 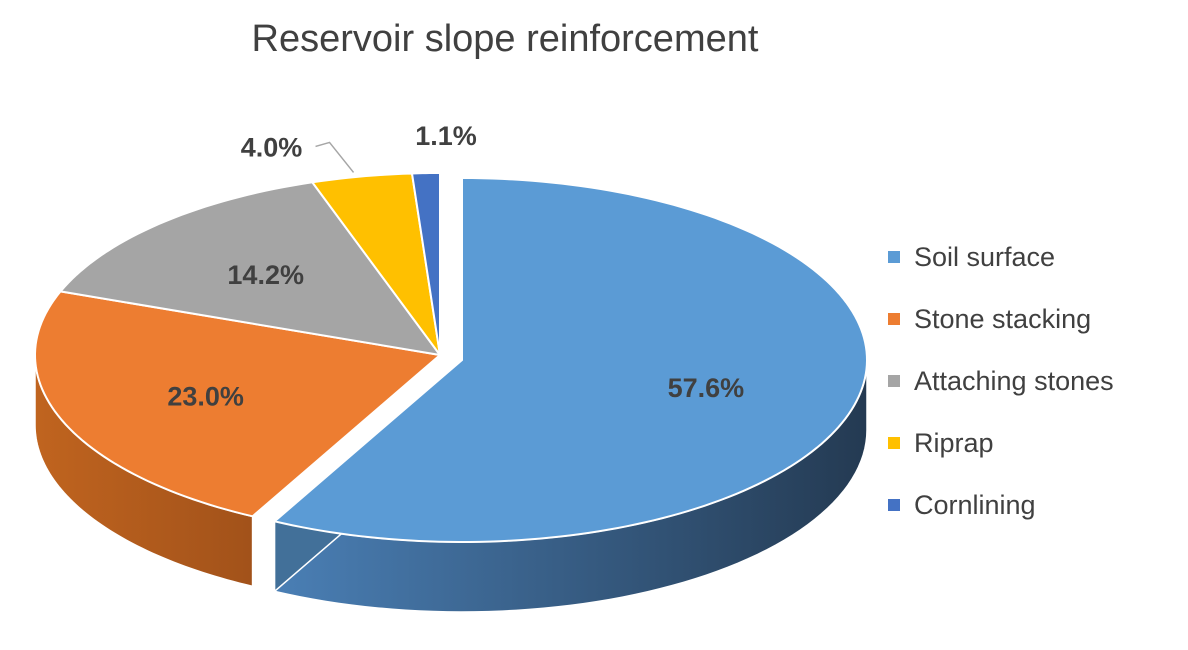 I want to click on legend-item-attaching-stones: Attaching stones, so click(x=1001, y=381).